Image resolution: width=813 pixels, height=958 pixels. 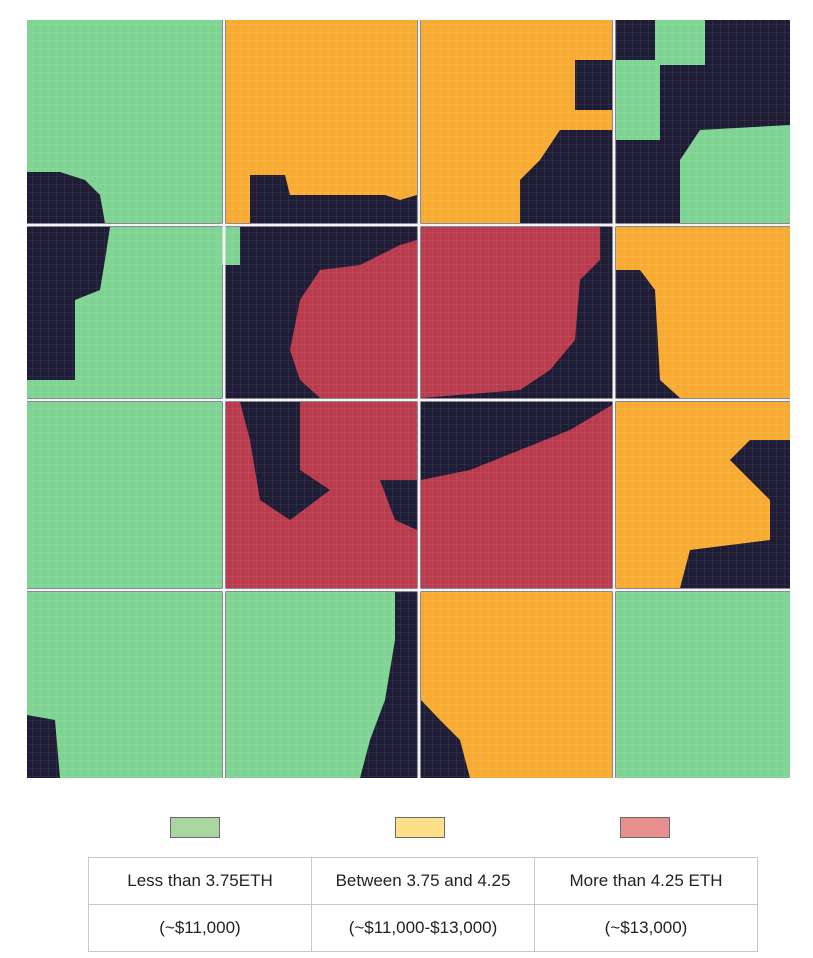 I want to click on legend-mid-eth: Between 3.75 and 4.25, so click(x=423, y=881).